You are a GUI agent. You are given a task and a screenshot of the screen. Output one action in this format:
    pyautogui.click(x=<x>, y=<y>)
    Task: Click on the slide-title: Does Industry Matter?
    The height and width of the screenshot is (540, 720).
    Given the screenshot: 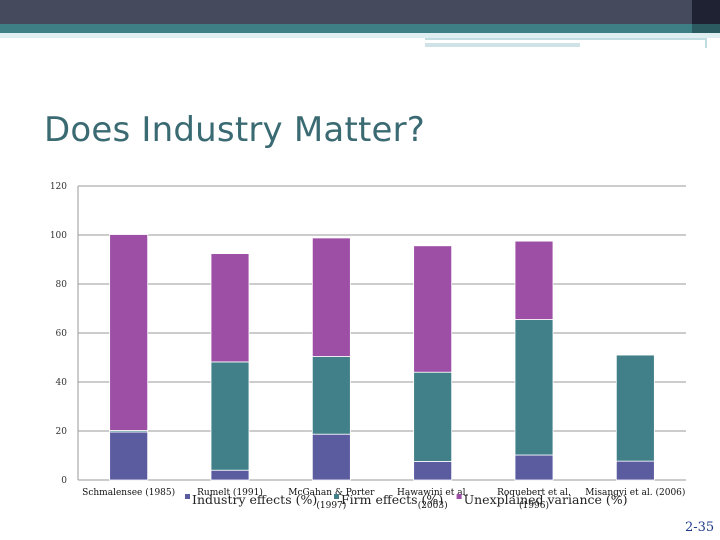 What is the action you would take?
    pyautogui.click(x=235, y=130)
    